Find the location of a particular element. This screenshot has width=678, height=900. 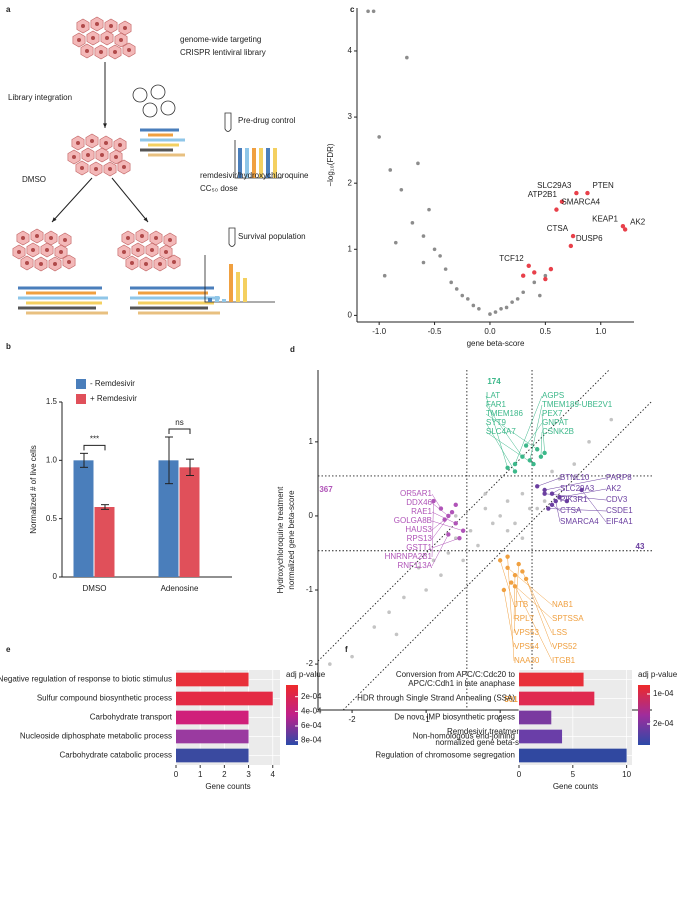

y-tick-label: Carbohydrate catabolic process is located at coordinates (115, 755).